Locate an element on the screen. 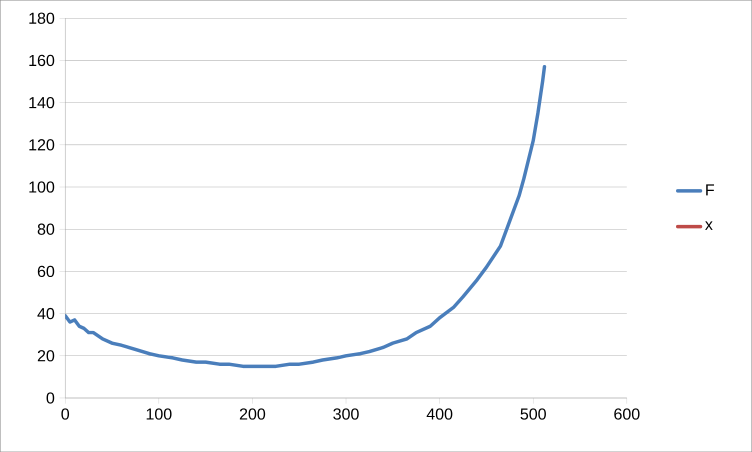 This screenshot has width=752, height=452. y-tick-label: 0 is located at coordinates (50, 398).